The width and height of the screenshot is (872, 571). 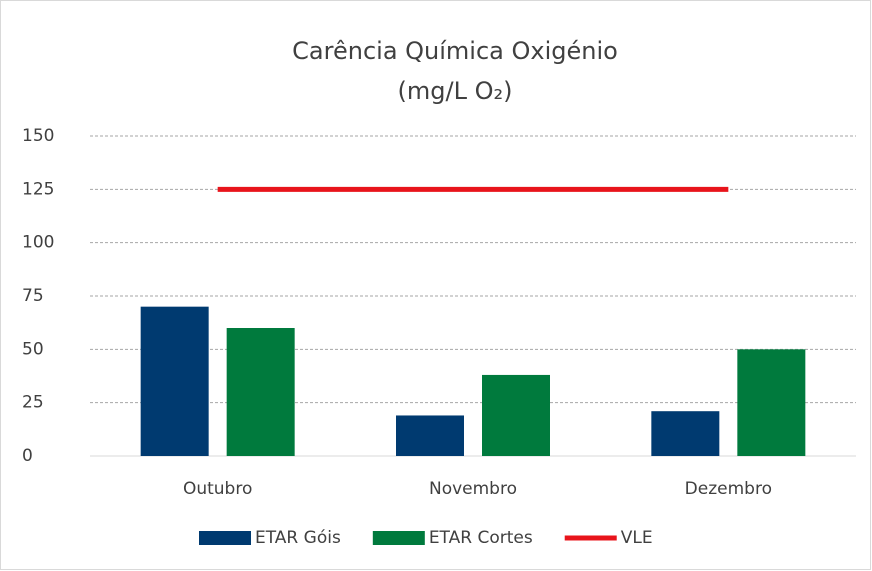 I want to click on x-tick-label: Novembro, so click(x=473, y=489).